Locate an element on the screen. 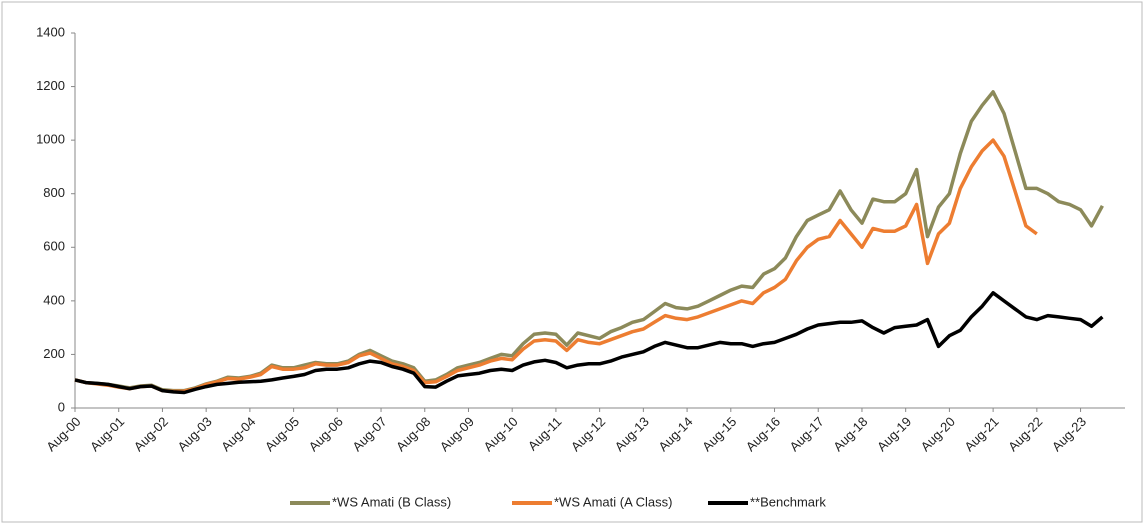  y-tick-label: 400 is located at coordinates (54, 299).